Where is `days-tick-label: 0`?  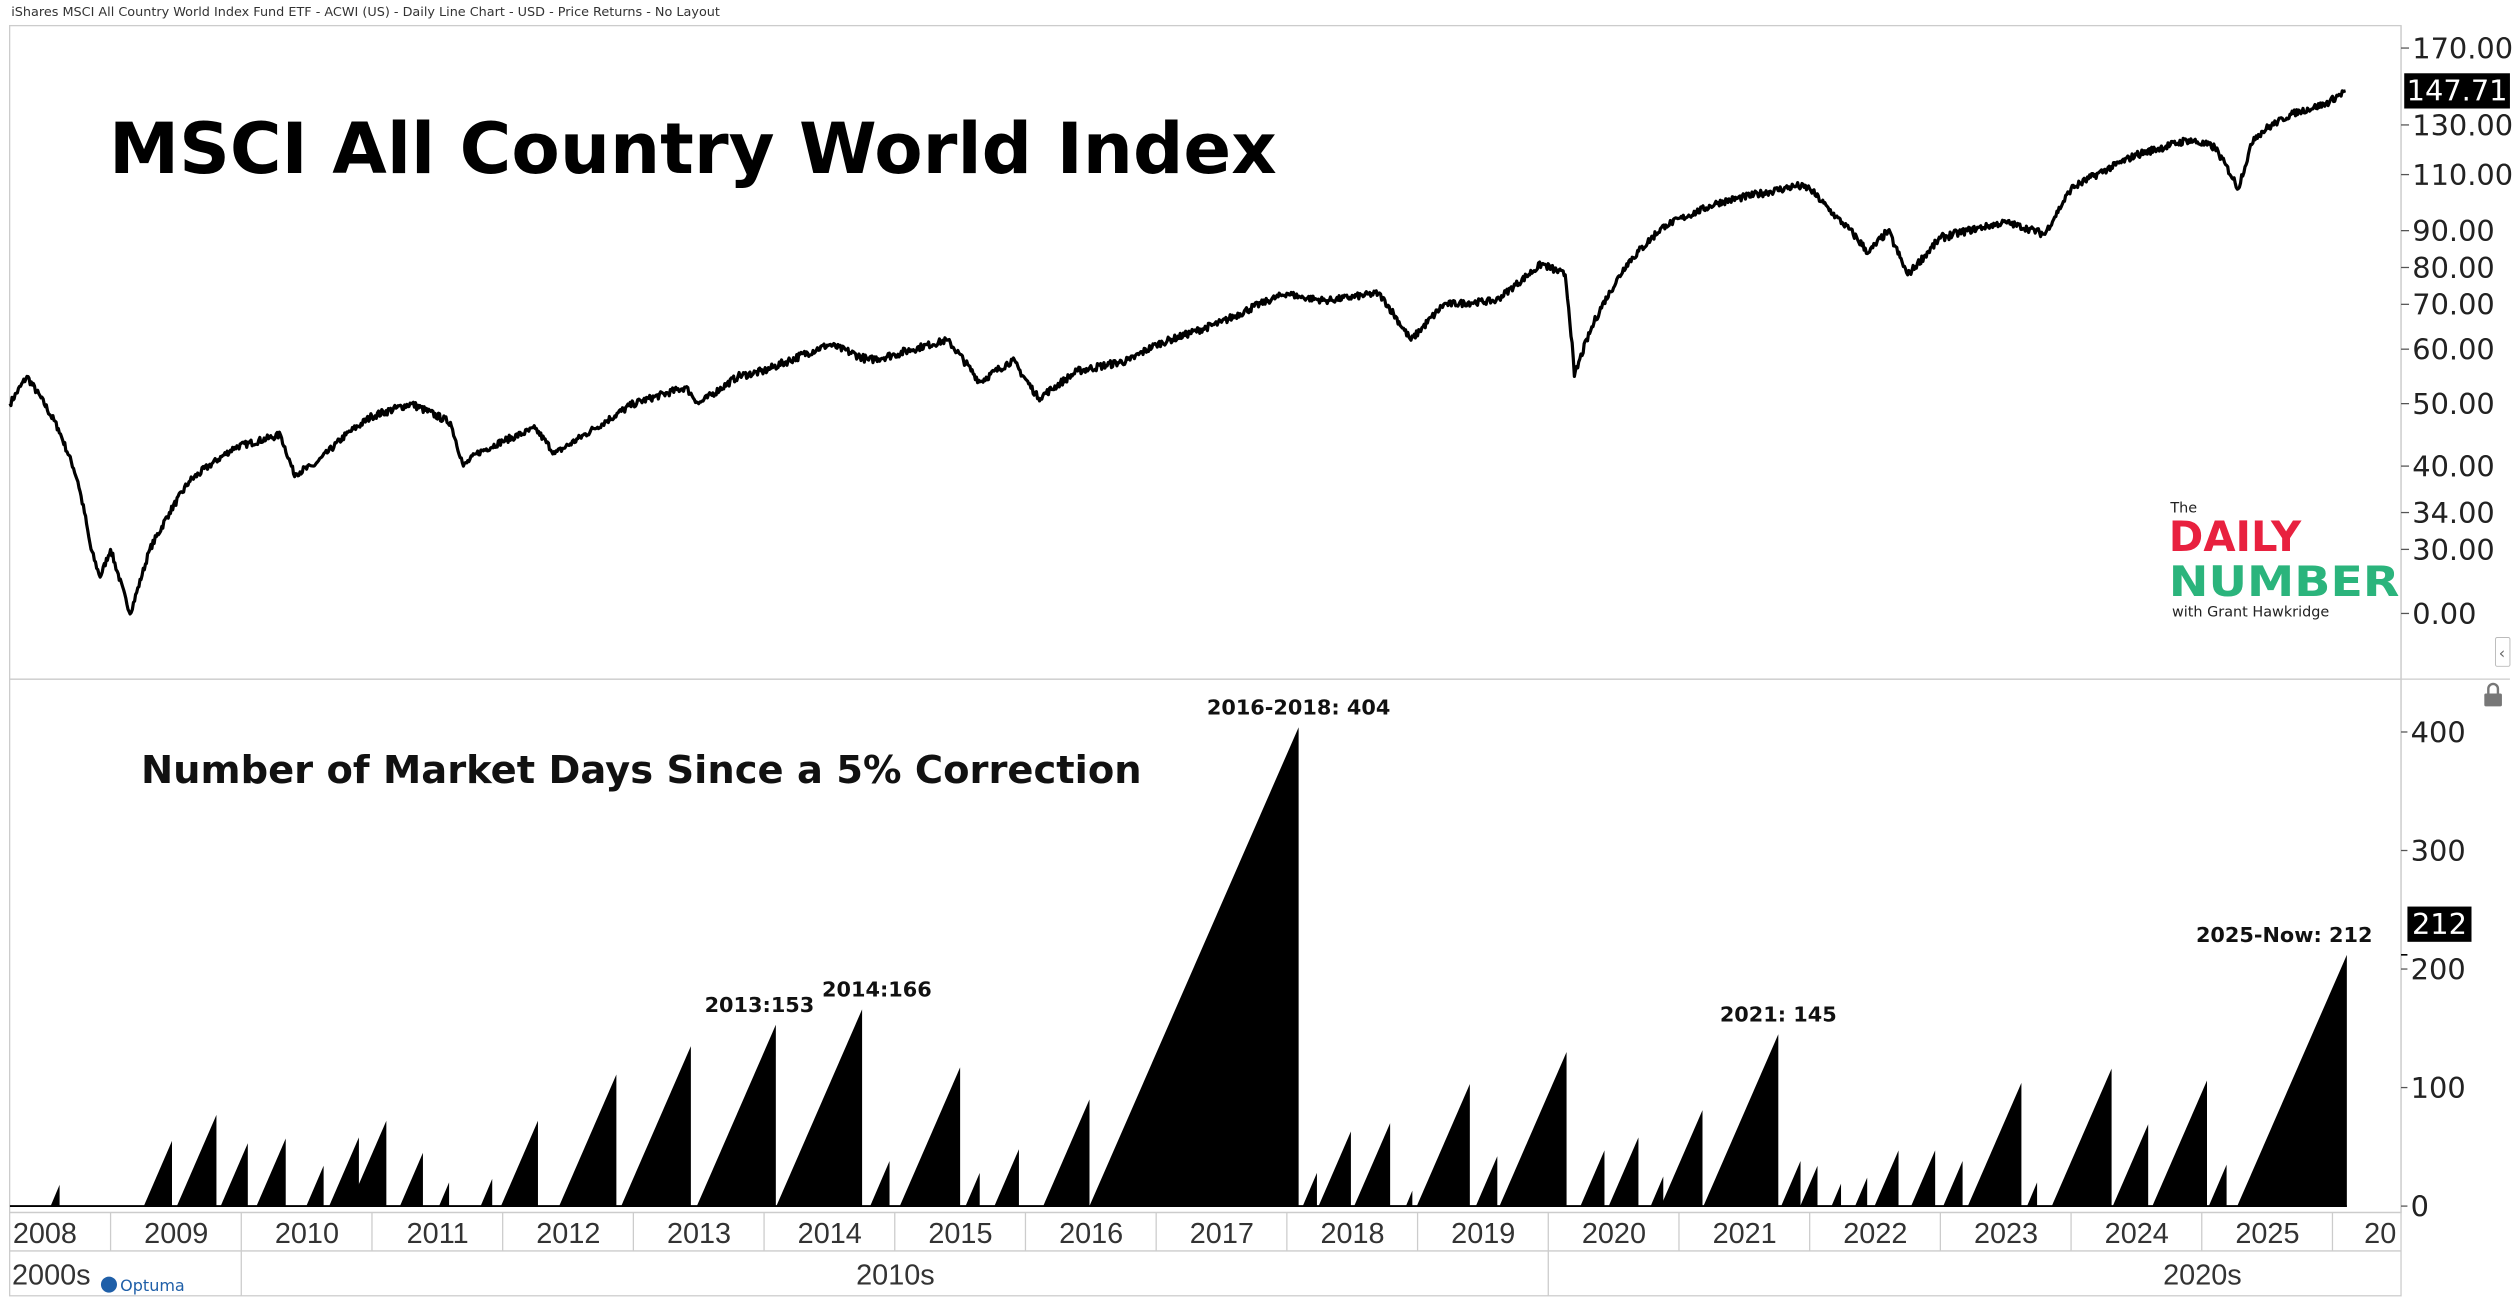
days-tick-label: 0 is located at coordinates (2420, 1207).